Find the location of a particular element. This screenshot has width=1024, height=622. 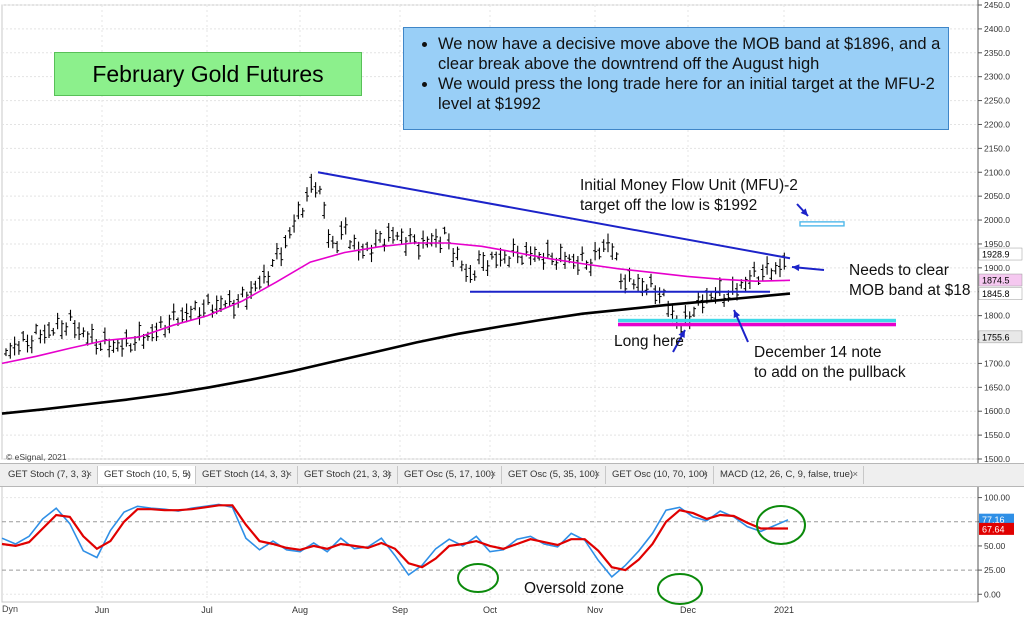

tab-osc-5-17: GET Osc (5, 17, 100) × is located at coordinates (450, 475).